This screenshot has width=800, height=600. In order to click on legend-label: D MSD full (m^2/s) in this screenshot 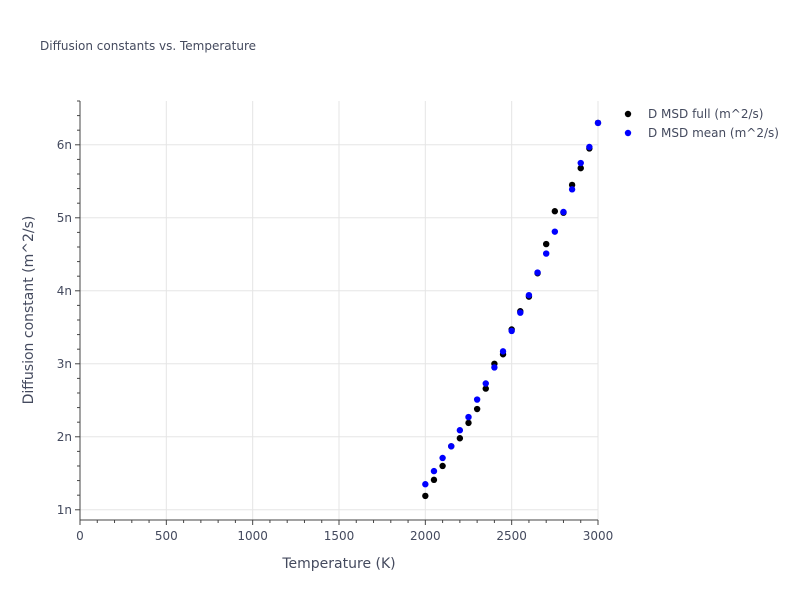, I will do `click(705, 114)`.